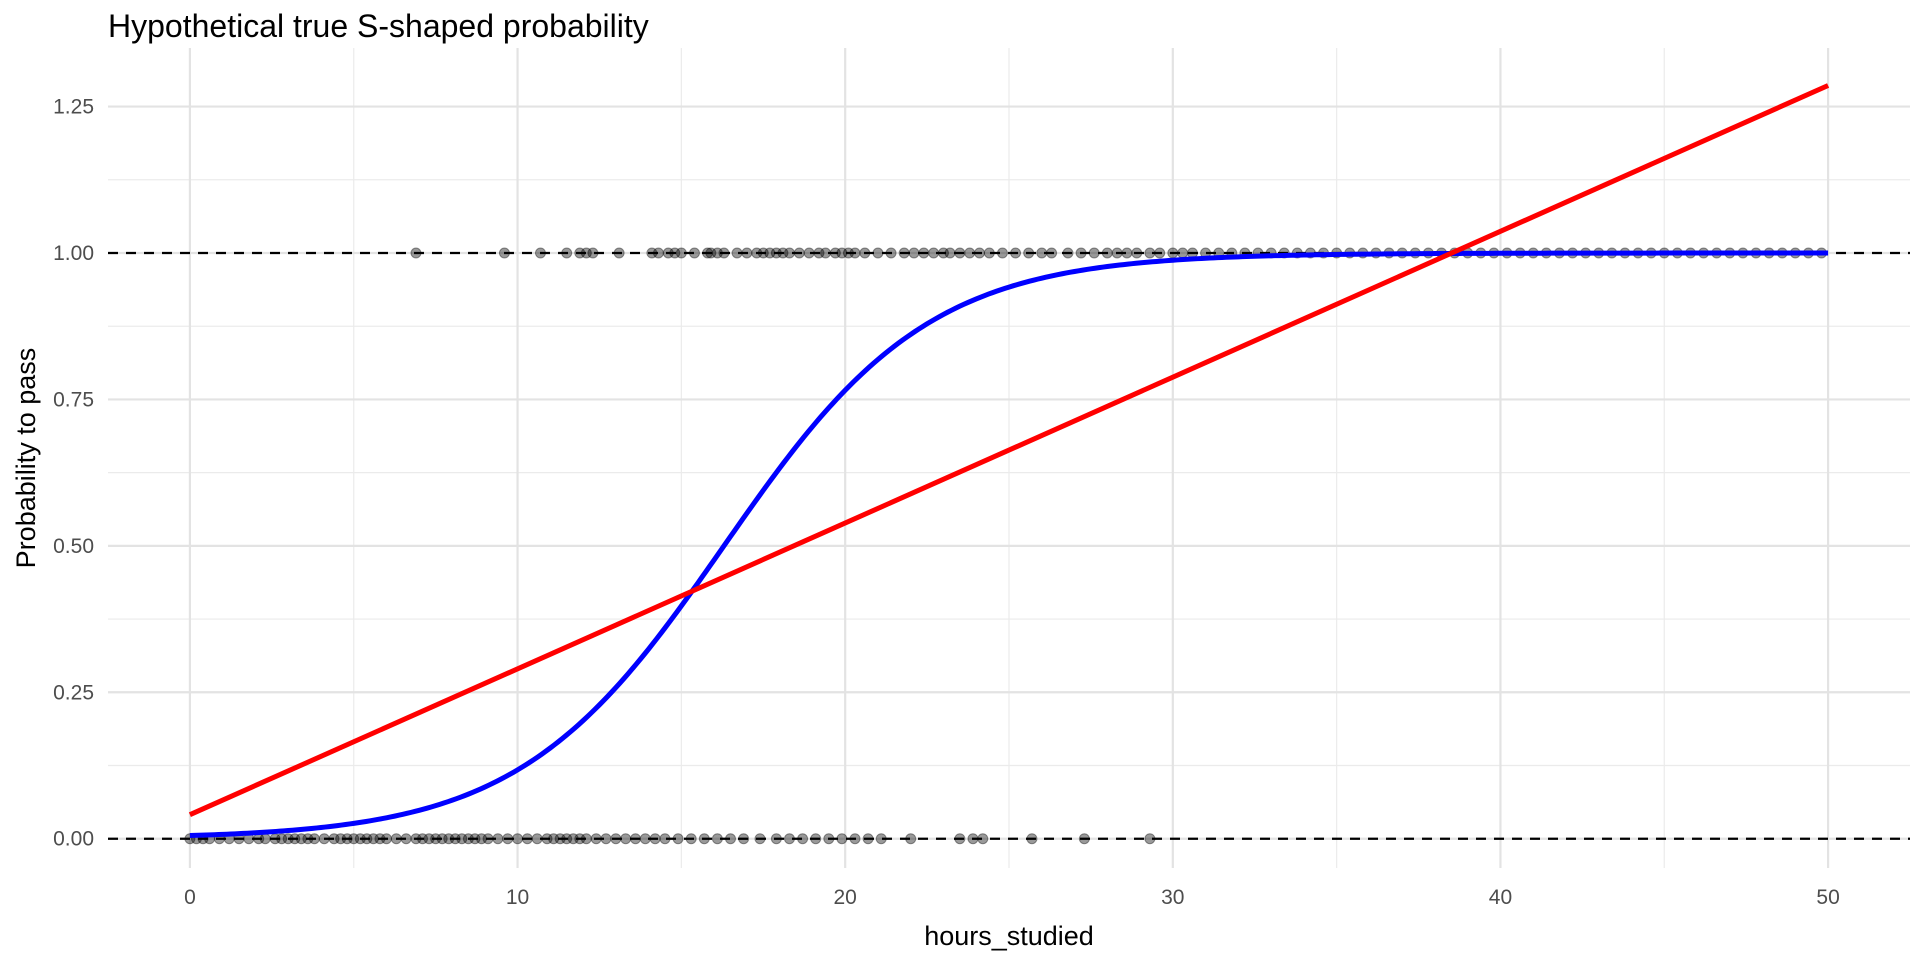  I want to click on y-tick-label: 1.25, so click(73, 107).